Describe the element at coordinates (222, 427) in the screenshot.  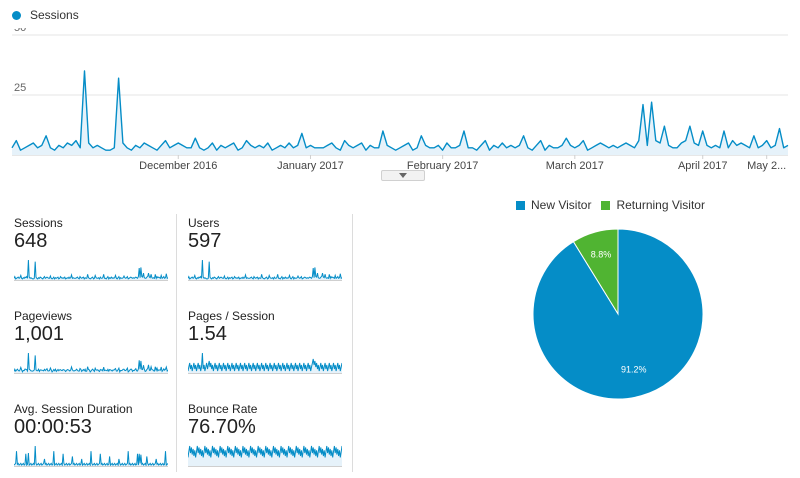
I see `metric-value: 76.70%` at that location.